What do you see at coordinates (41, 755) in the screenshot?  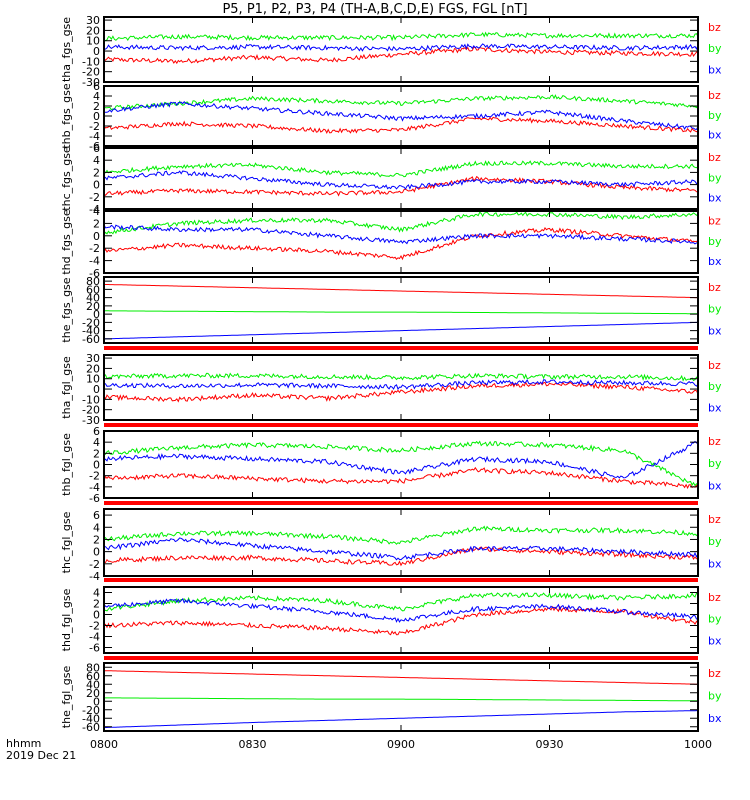 I see `time-axis-date: 2019 Dec 21` at bounding box center [41, 755].